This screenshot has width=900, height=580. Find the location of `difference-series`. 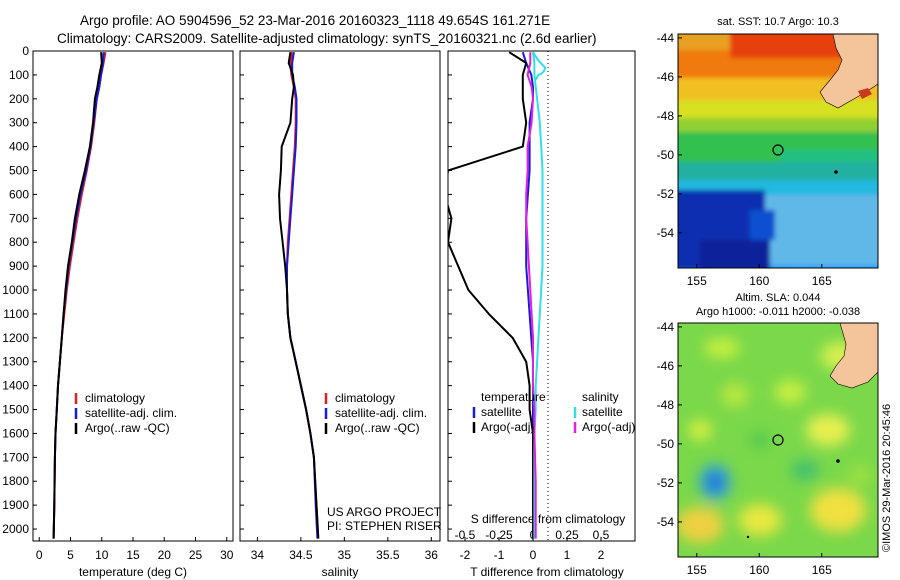

difference-series is located at coordinates (498, 296).